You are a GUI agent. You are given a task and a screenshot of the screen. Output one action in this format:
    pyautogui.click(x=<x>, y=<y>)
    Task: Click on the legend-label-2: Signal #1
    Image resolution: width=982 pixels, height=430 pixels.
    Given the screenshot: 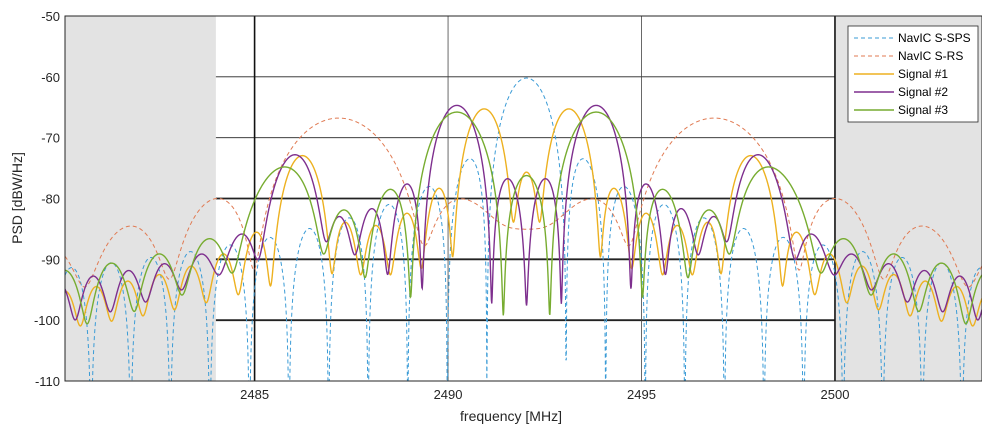 What is the action you would take?
    pyautogui.click(x=923, y=74)
    